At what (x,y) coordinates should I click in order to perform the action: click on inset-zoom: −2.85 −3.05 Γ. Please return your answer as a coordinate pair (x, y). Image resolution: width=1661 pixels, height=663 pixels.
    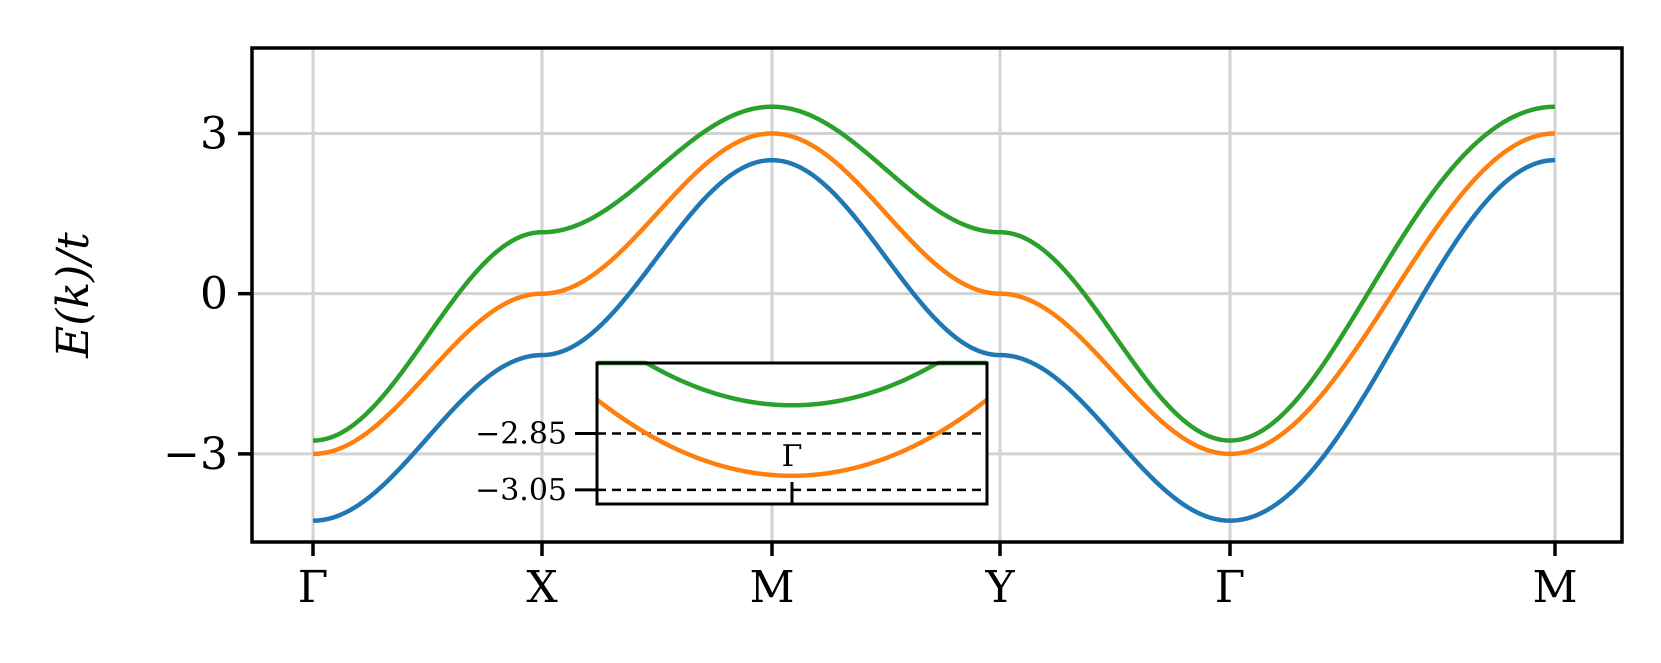
    Looking at the image, I should click on (732, 434).